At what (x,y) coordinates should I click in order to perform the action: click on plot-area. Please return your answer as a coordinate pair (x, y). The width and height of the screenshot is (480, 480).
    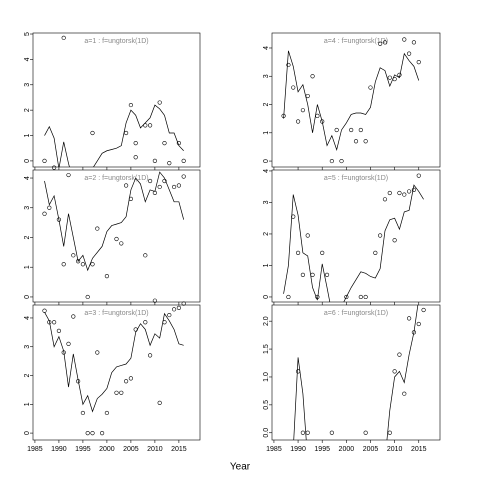
    Looking at the image, I should click on (353, 243).